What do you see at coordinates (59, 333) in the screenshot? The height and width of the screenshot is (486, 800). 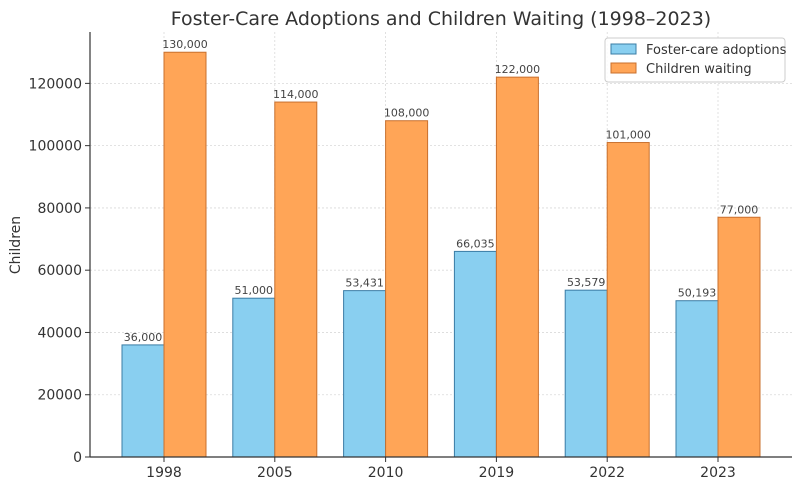 I see `y-tick-label: 40000` at bounding box center [59, 333].